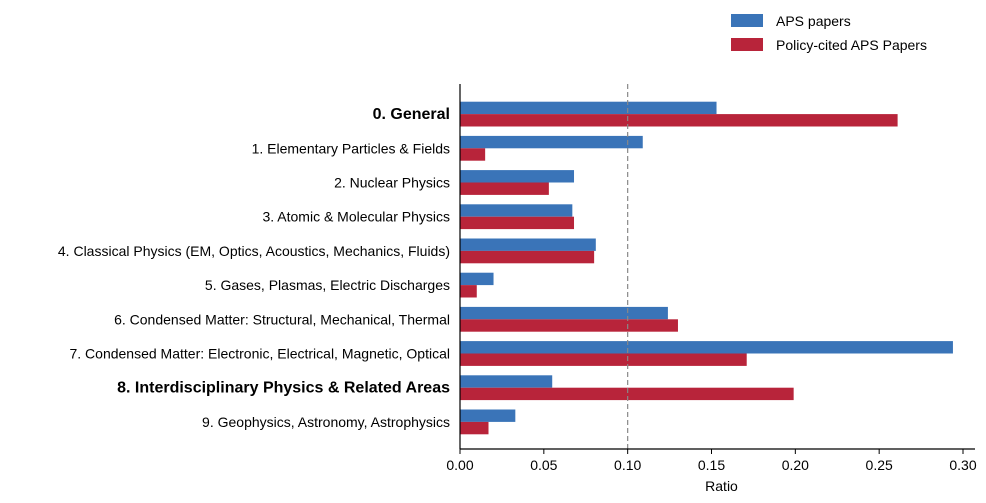 This screenshot has width=986, height=503. What do you see at coordinates (795, 465) in the screenshot?
I see `x-tick-label-4: 0.20` at bounding box center [795, 465].